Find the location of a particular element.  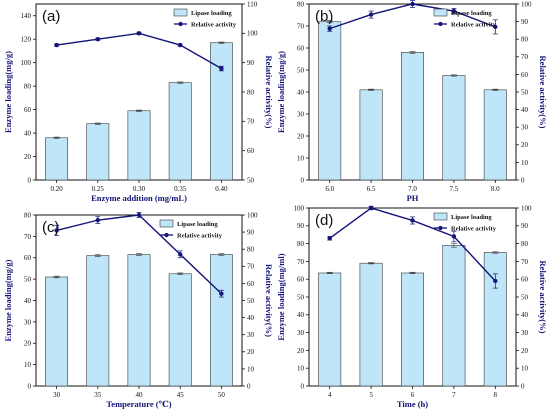

x-tick-label: 6.0 is located at coordinates (329, 189).